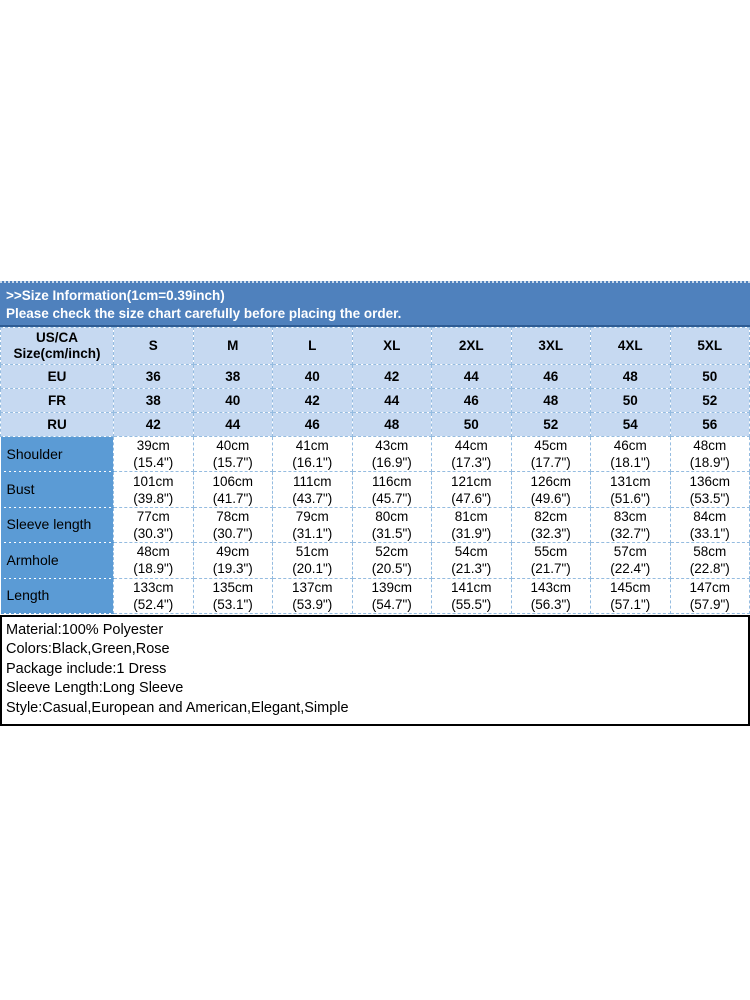  What do you see at coordinates (550, 463) in the screenshot?
I see `value-inch: (17.7")` at bounding box center [550, 463].